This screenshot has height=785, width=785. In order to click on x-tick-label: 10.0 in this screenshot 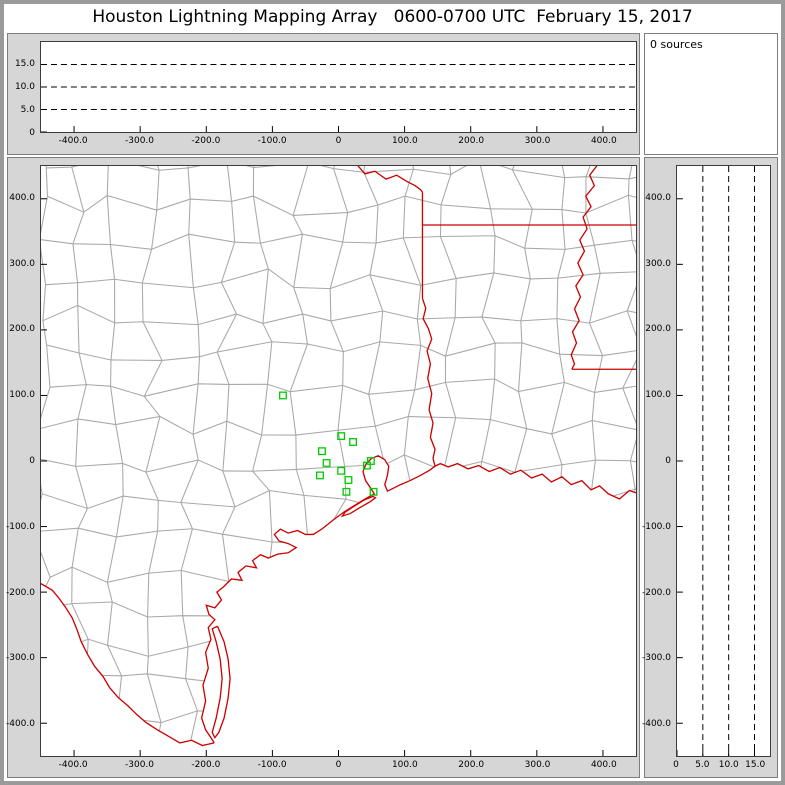, I will do `click(728, 765)`.